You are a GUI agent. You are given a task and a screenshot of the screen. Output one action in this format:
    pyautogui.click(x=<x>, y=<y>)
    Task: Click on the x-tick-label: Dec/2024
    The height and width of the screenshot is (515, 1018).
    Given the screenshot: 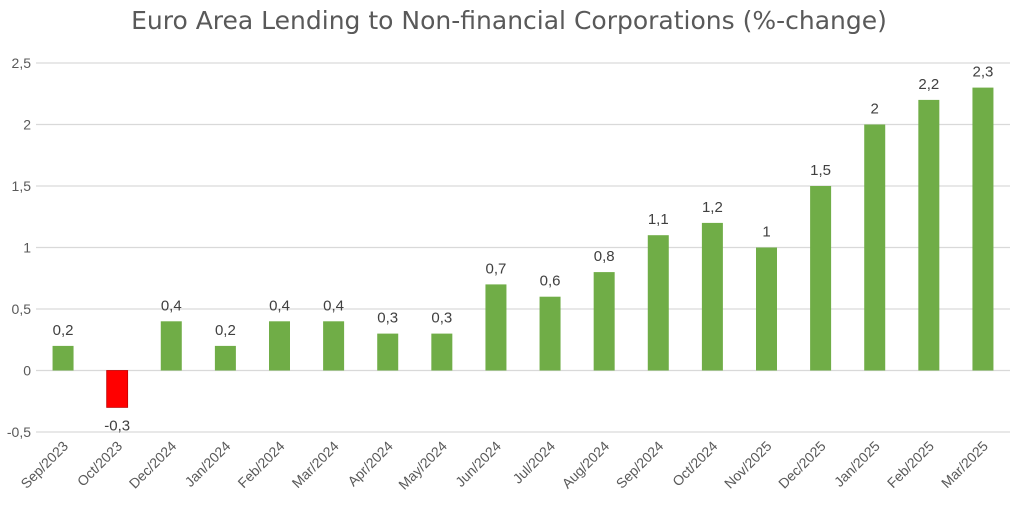 What is the action you would take?
    pyautogui.click(x=153, y=465)
    